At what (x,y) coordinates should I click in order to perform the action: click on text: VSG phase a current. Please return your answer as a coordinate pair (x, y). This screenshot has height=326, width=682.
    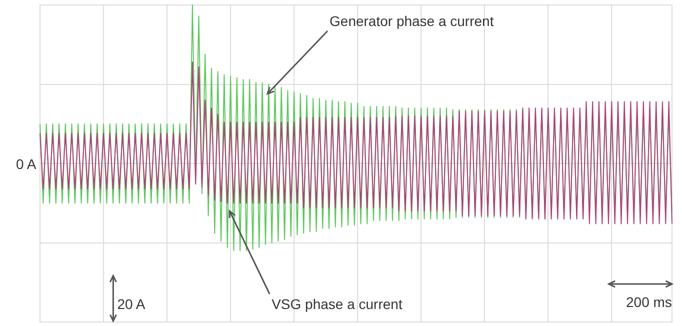
    Looking at the image, I should click on (337, 304).